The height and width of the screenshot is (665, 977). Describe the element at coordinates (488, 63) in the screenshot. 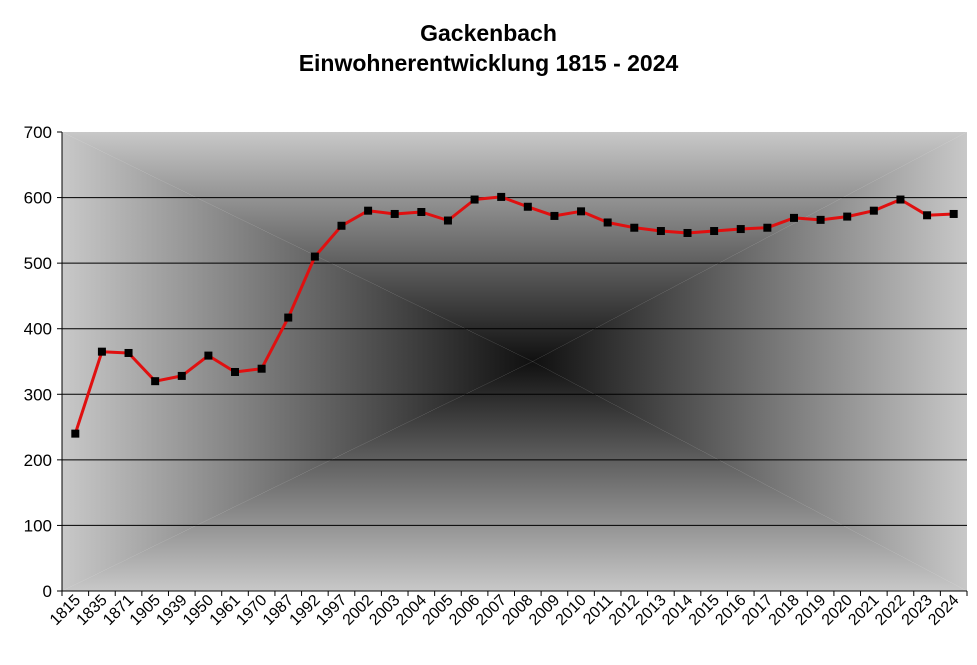

I see `chart-subtitle: Einwohnerentwicklung 1815 - 2024` at that location.